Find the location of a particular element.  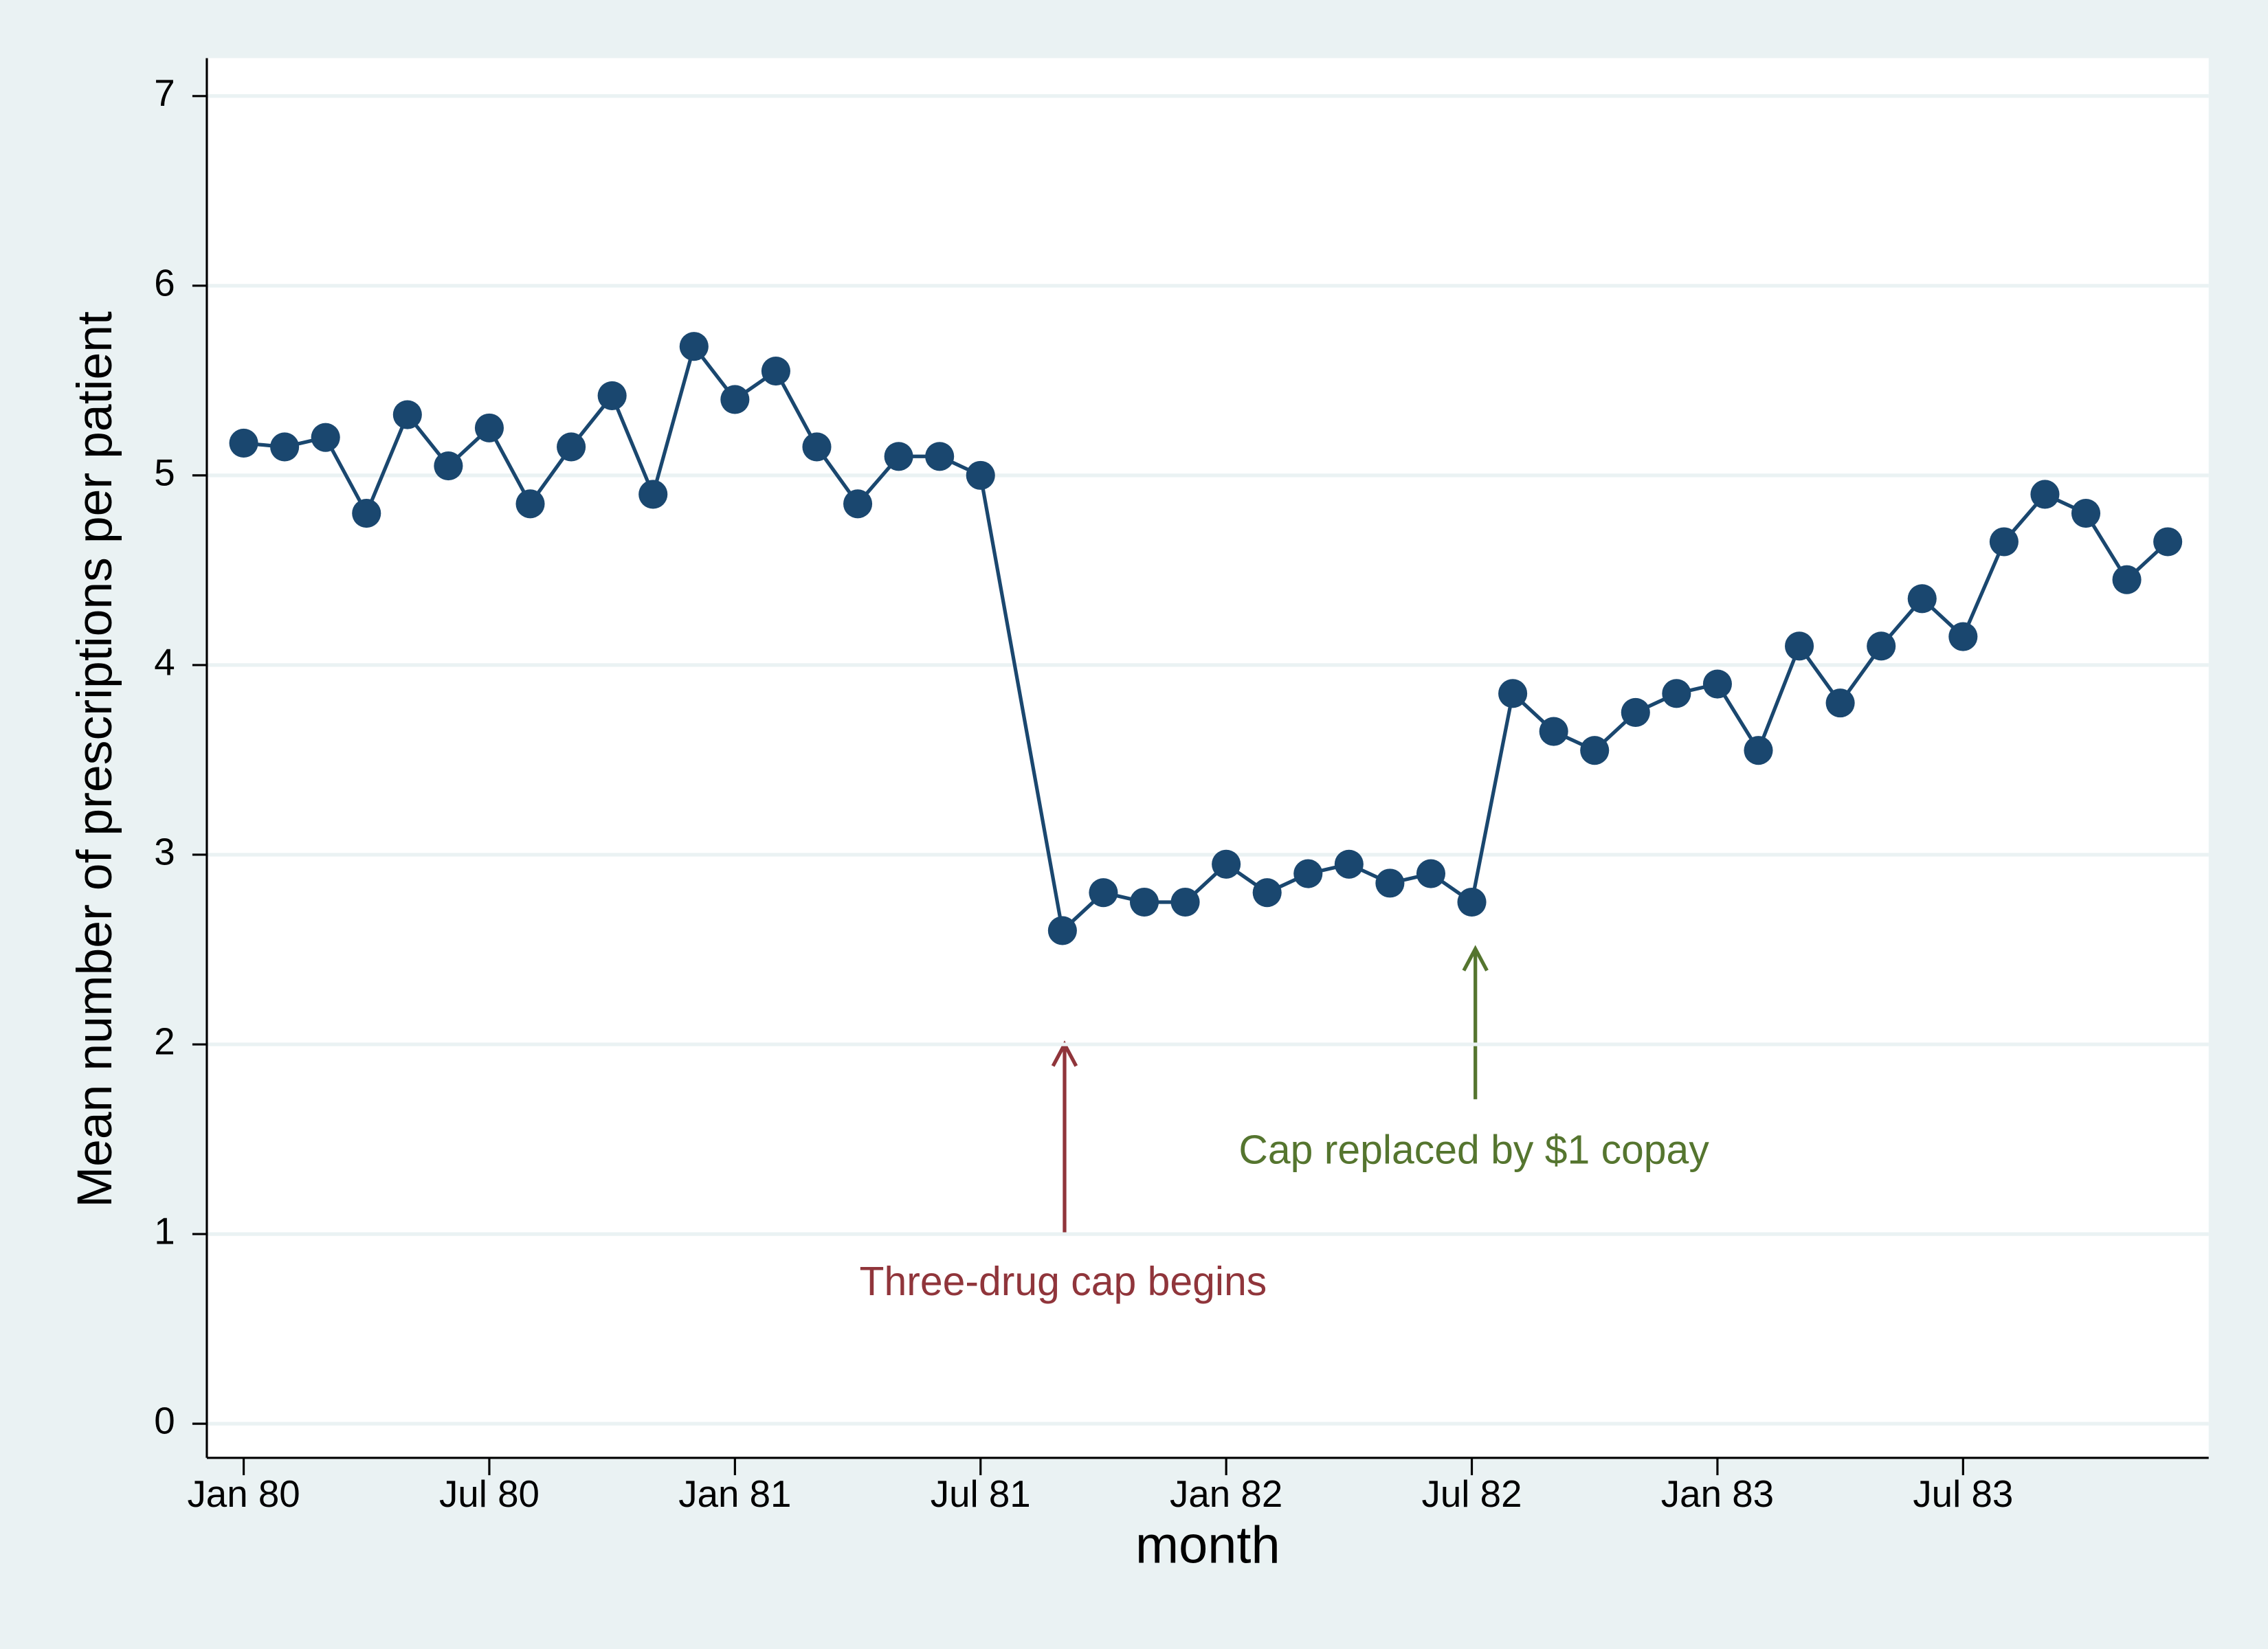

y-tick-label: 2 is located at coordinates (164, 1041).